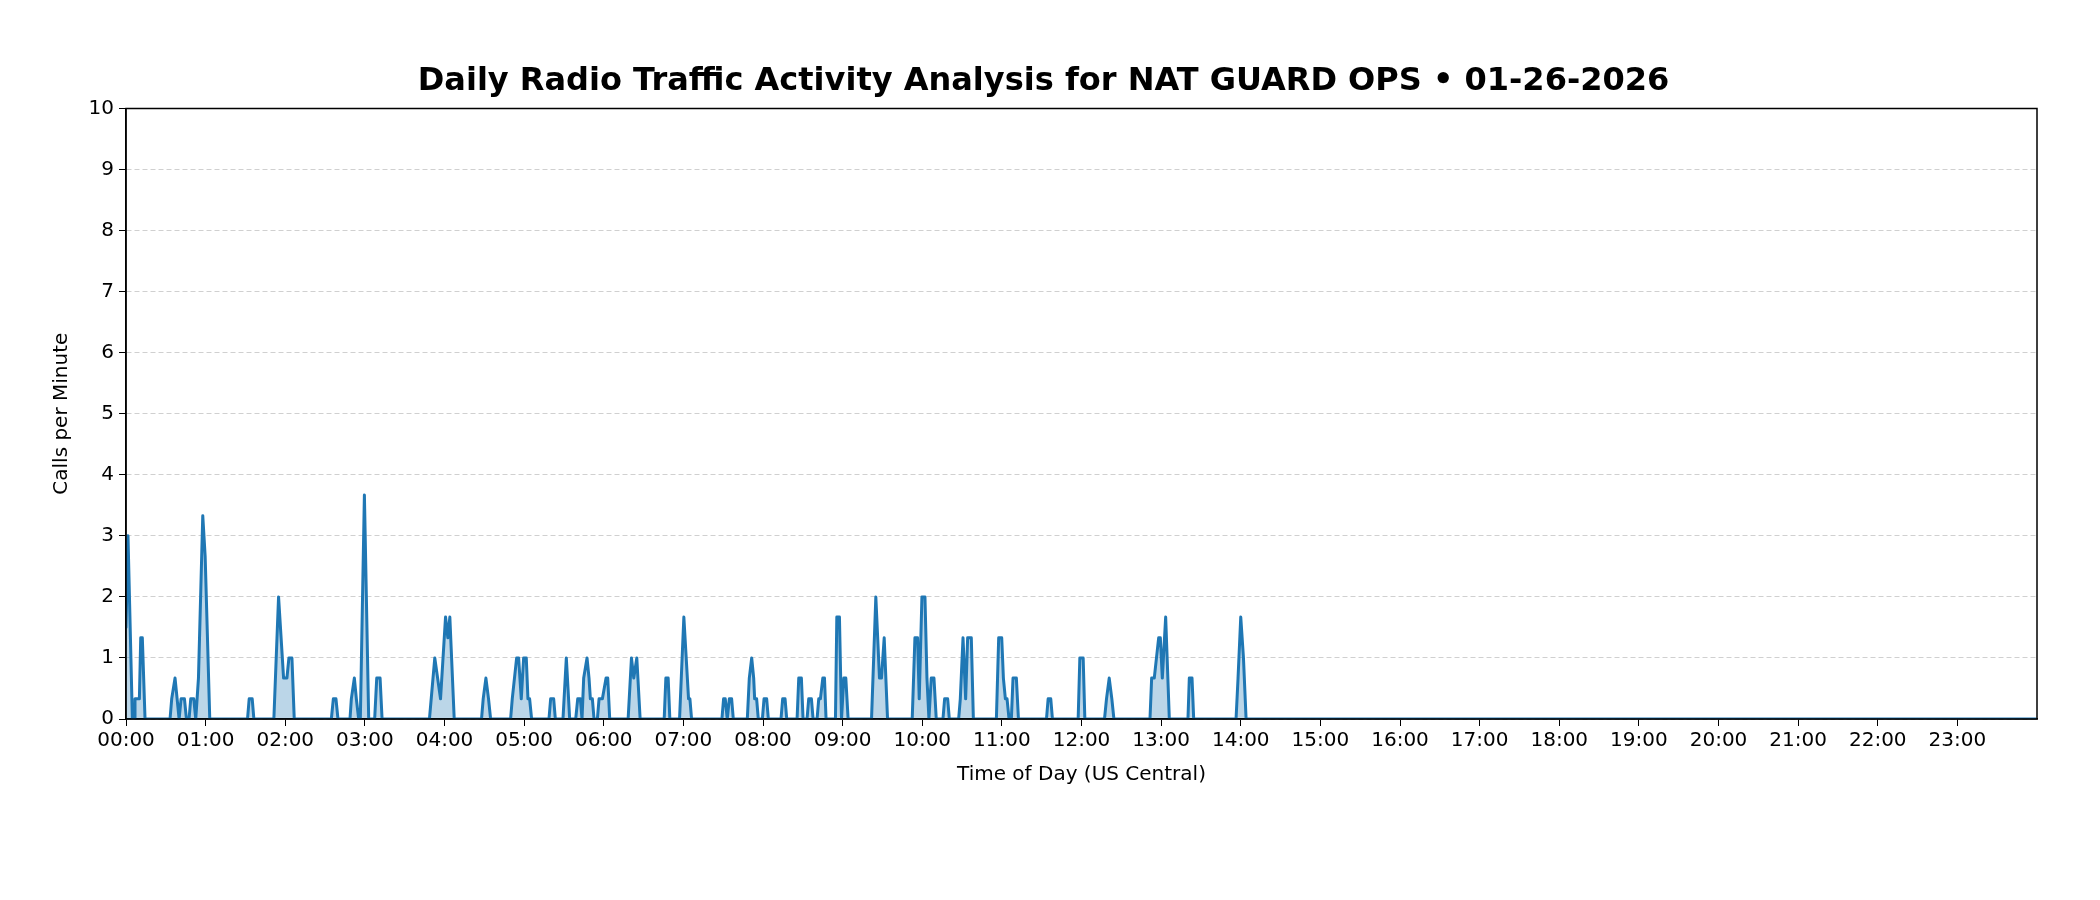 The height and width of the screenshot is (900, 2100). Describe the element at coordinates (126, 739) in the screenshot. I see `x-tick-label: 00:00` at that location.